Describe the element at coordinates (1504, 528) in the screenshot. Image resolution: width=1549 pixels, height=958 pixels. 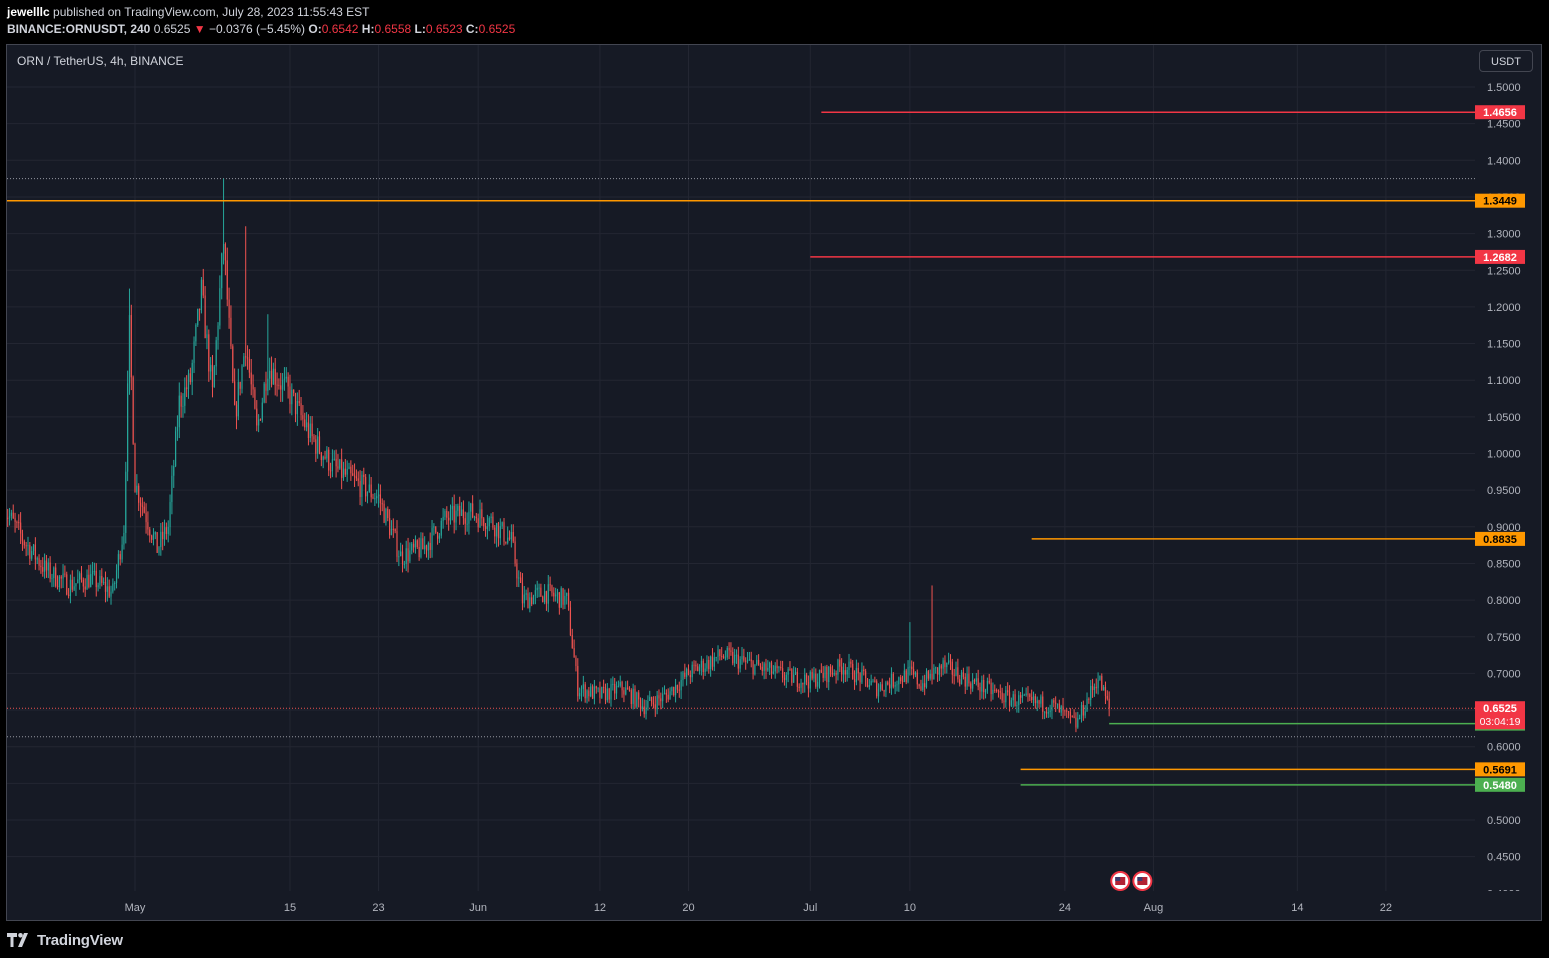
I see `price-axis-tick: 0.9000` at that location.